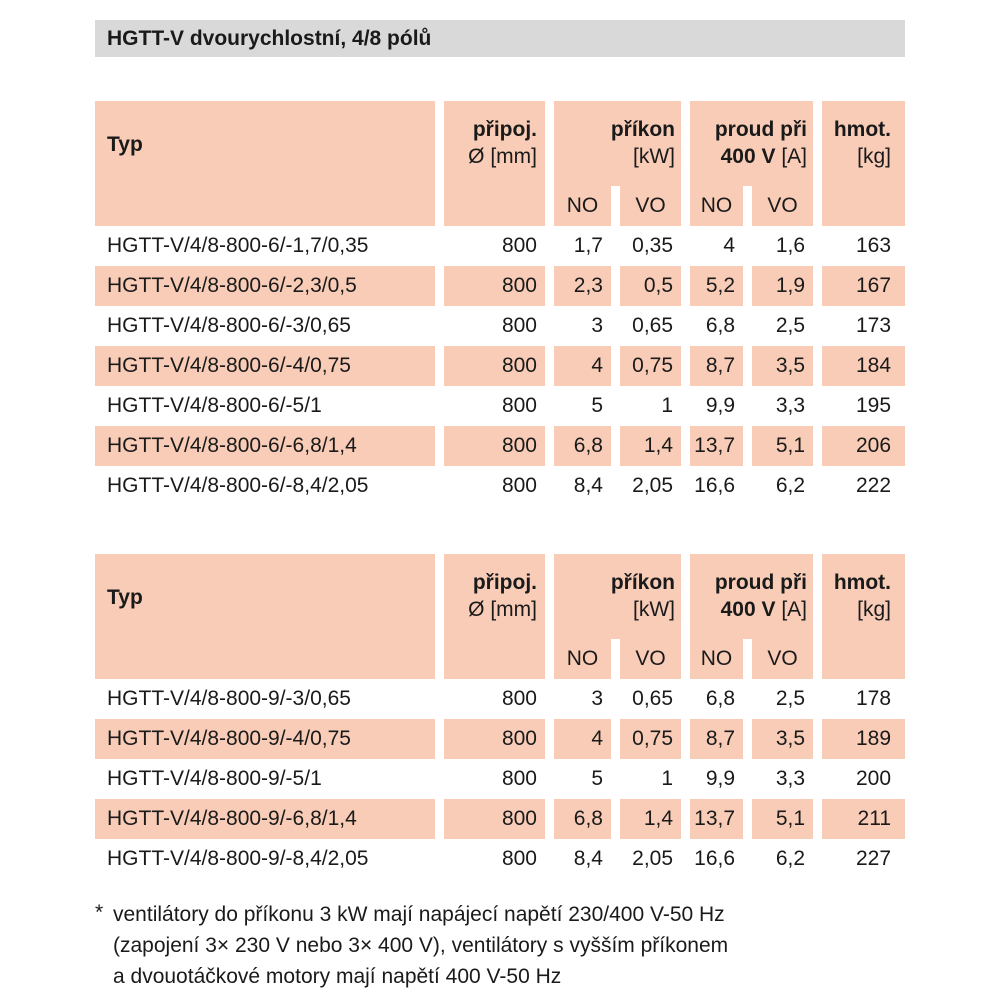 The width and height of the screenshot is (1000, 1000). I want to click on cell-proud-vo: 1,9, so click(778, 286).